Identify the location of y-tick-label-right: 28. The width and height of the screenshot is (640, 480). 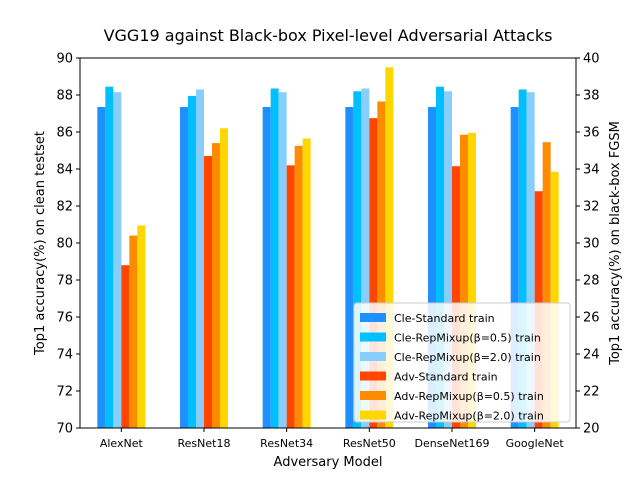
(591, 281).